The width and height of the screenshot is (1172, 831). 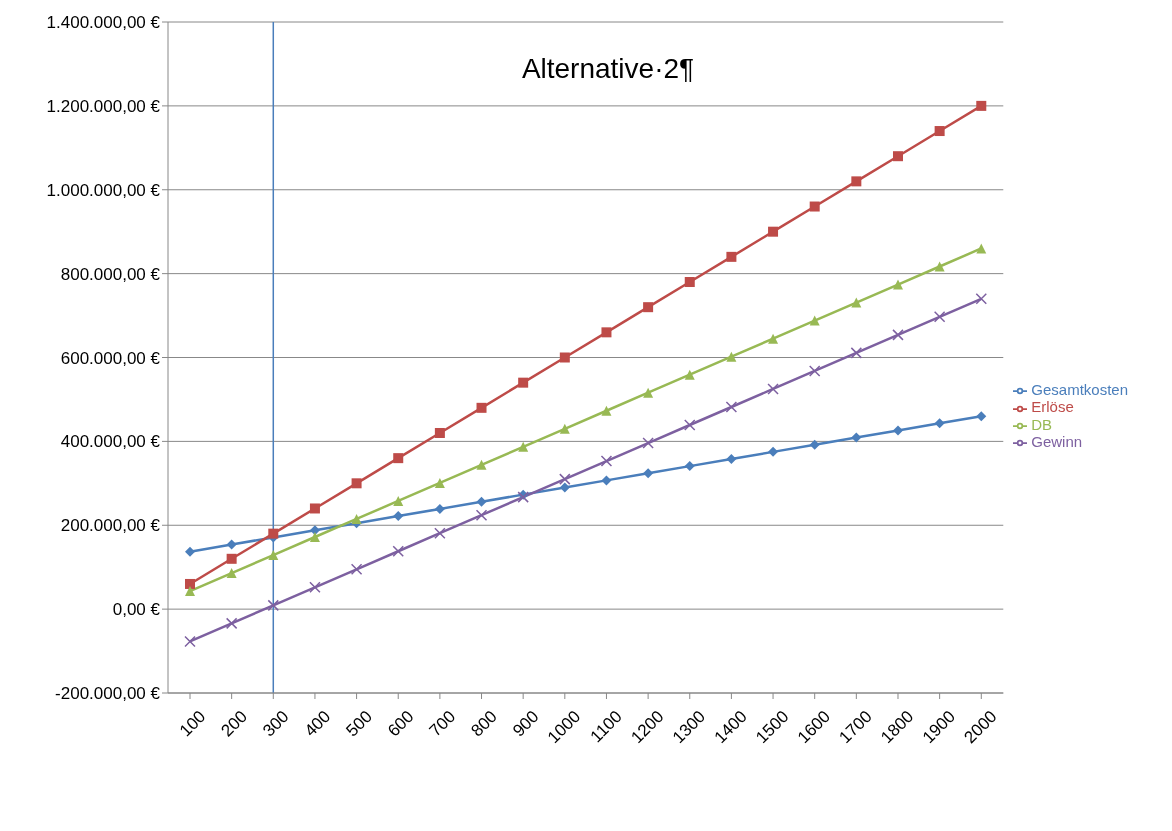 I want to click on y-tick-label: 600.000,00 €, so click(x=110, y=358).